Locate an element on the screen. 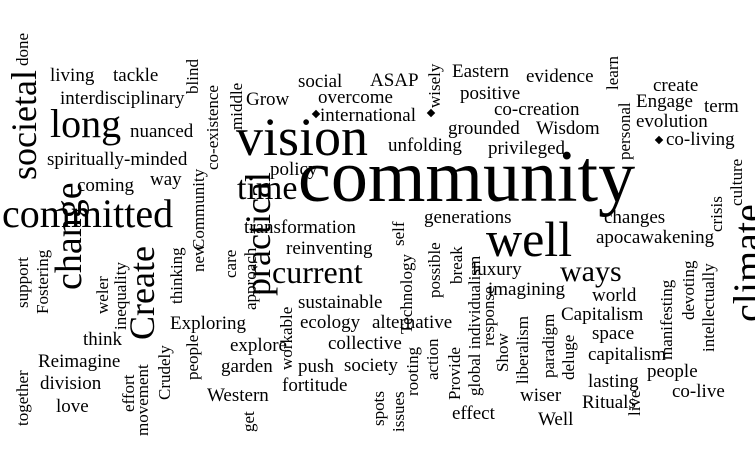 The height and width of the screenshot is (458, 755). word-alternative: alternative is located at coordinates (412, 322).